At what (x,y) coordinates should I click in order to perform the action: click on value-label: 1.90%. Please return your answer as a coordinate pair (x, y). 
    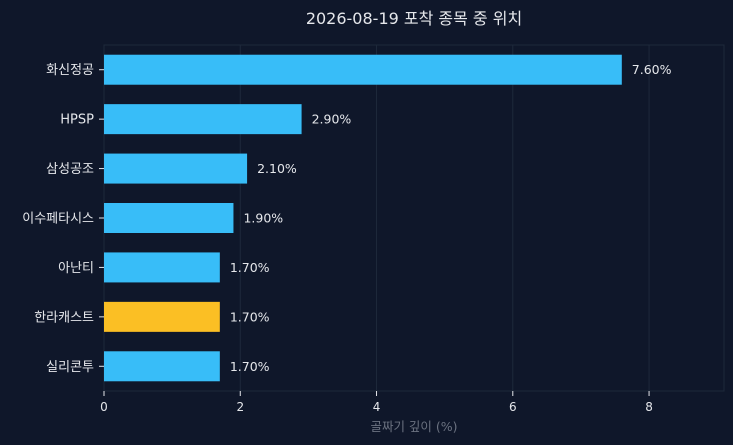
    Looking at the image, I should click on (263, 218).